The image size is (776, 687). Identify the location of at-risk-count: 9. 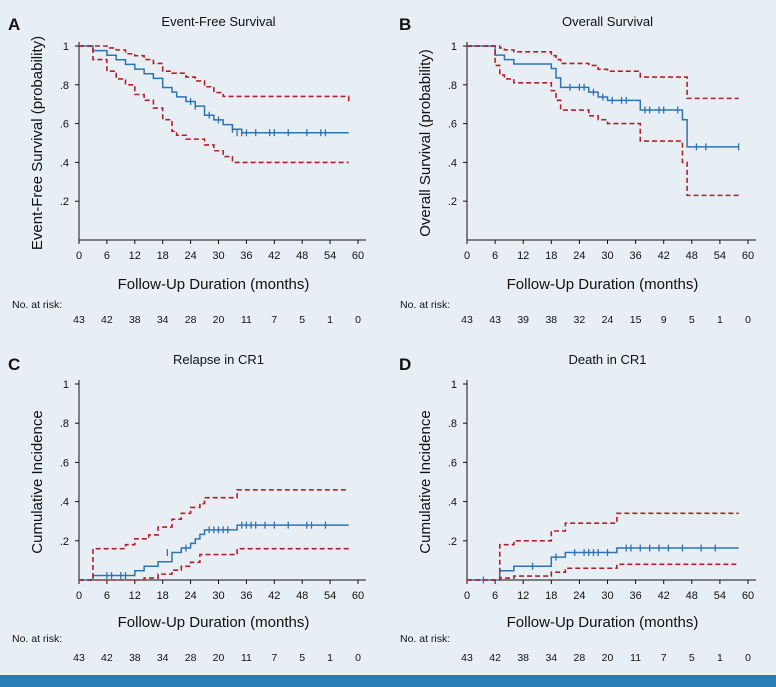
(664, 320).